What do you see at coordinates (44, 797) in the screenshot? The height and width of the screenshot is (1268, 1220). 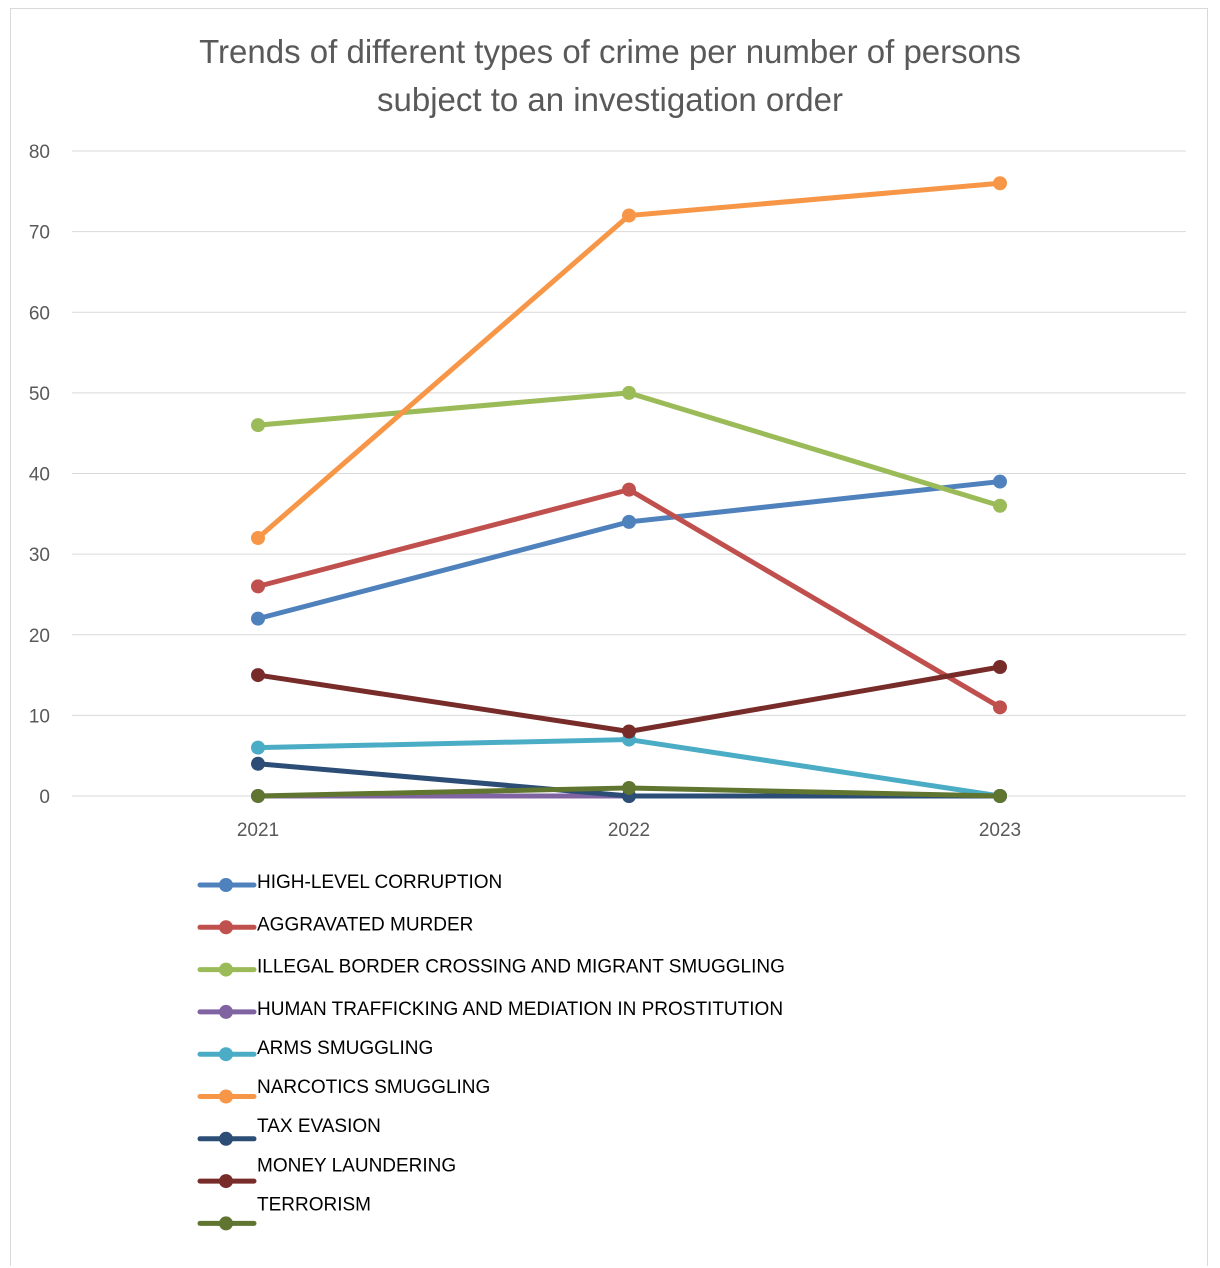 I see `y-tick-label-0: 0` at bounding box center [44, 797].